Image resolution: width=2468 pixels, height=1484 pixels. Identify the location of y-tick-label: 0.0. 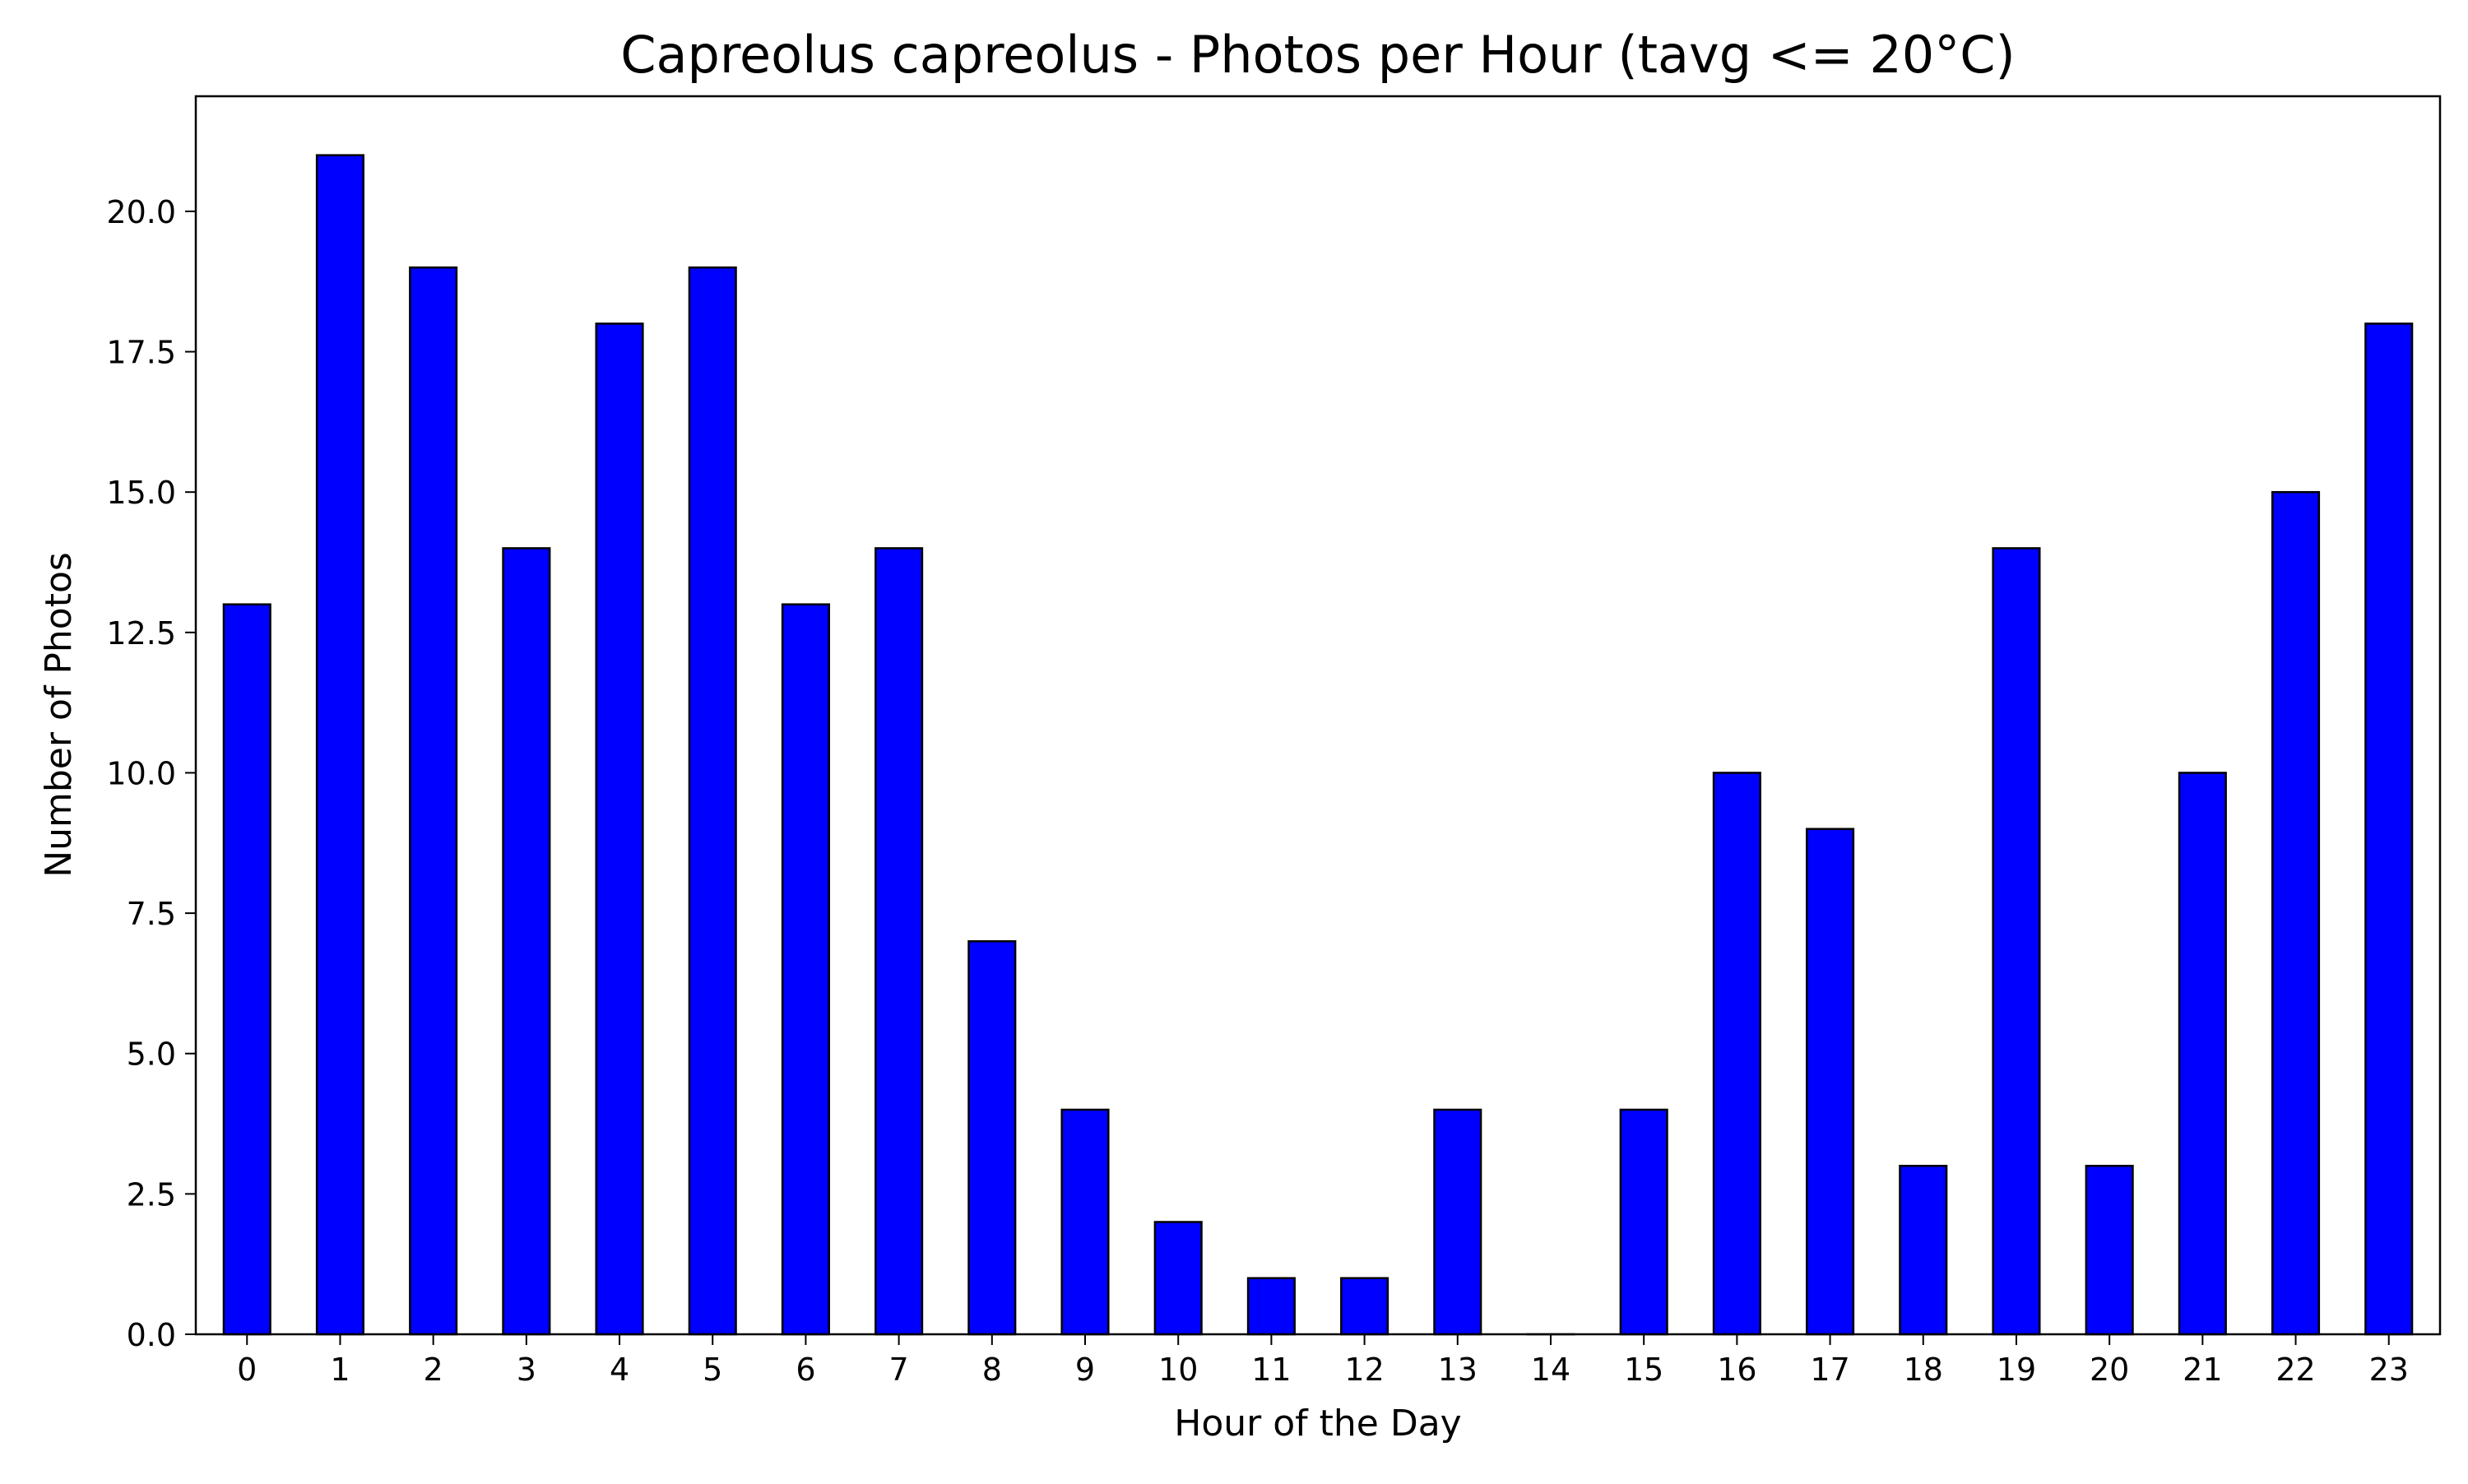
(151, 1335).